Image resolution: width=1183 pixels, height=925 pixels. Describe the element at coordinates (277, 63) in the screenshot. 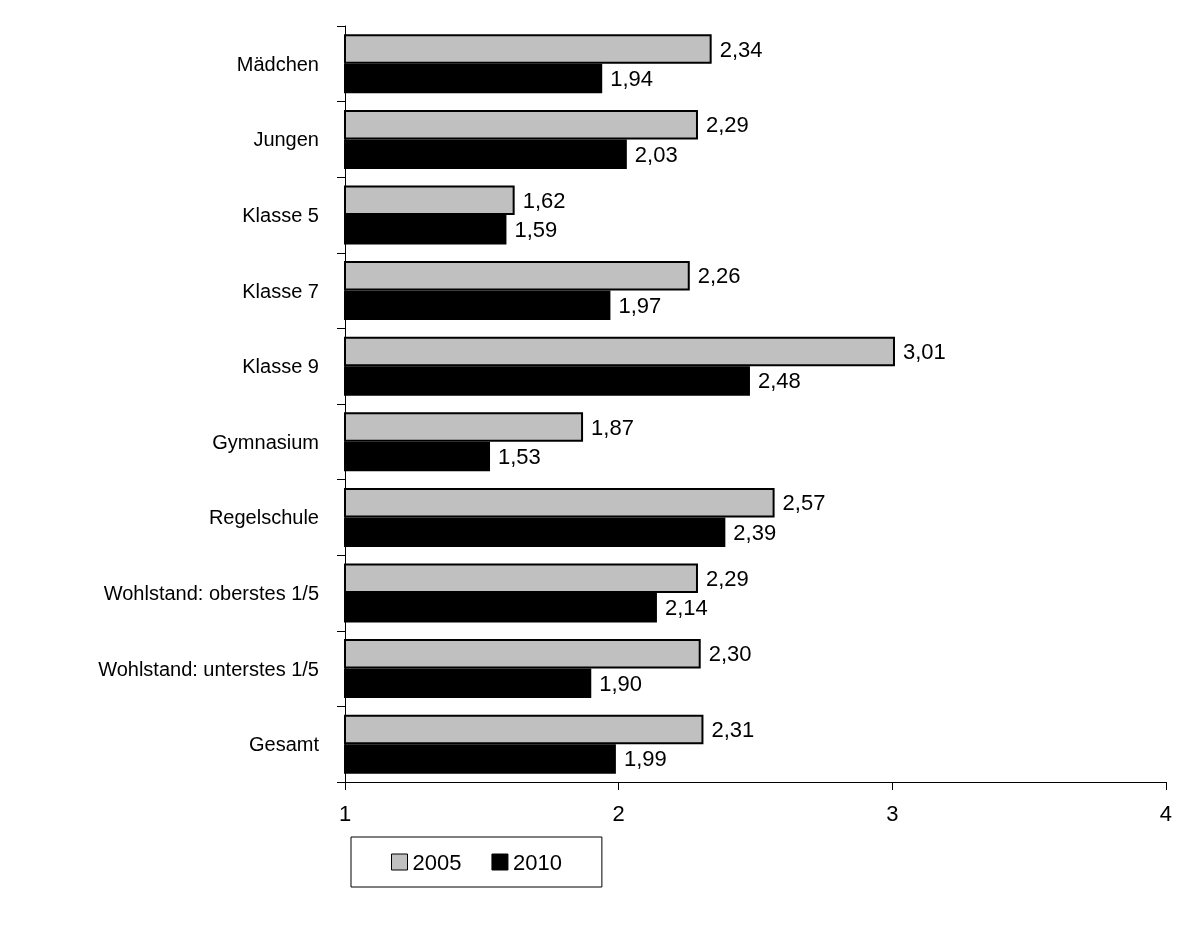

I see `y-tick-label: Mädchen` at that location.